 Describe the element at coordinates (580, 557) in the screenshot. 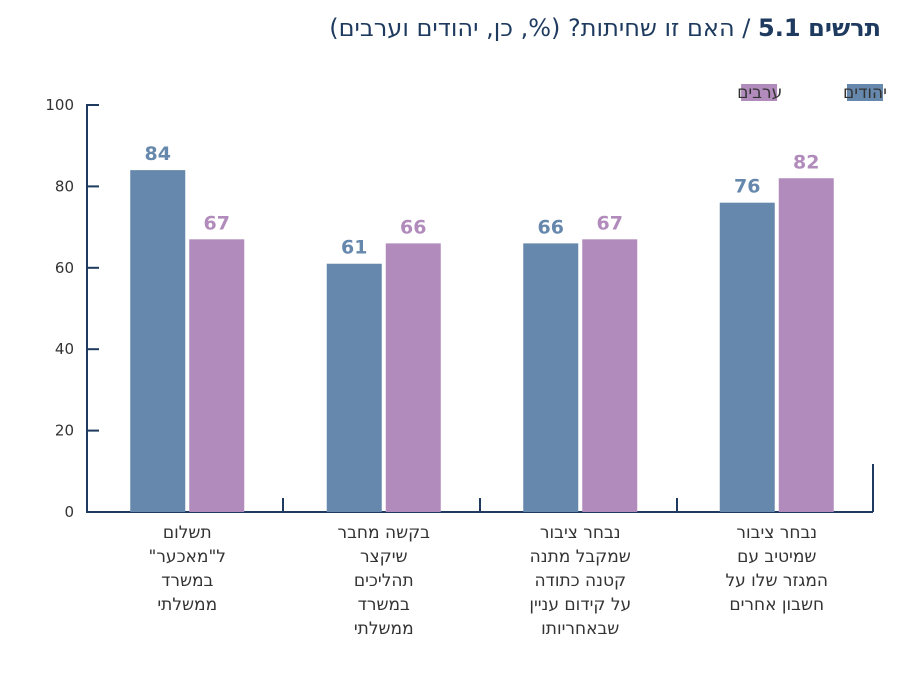

I see `category-label: שמקבל מתנה` at that location.